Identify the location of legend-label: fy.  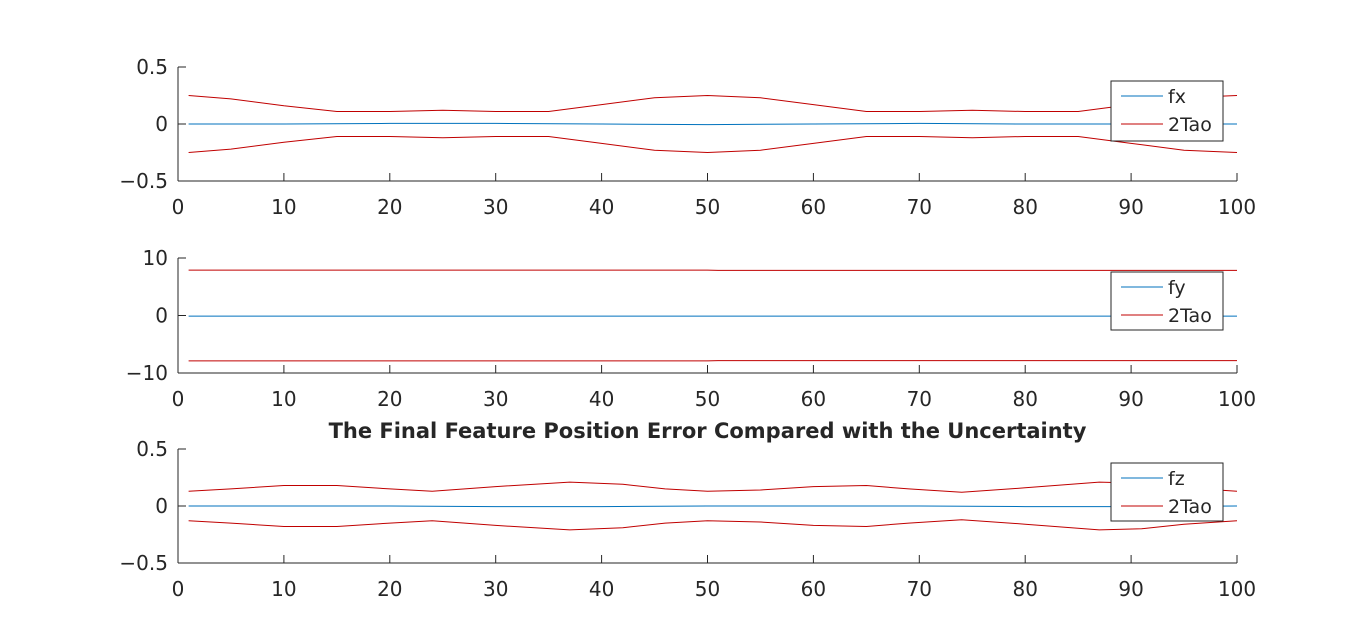
(1177, 288).